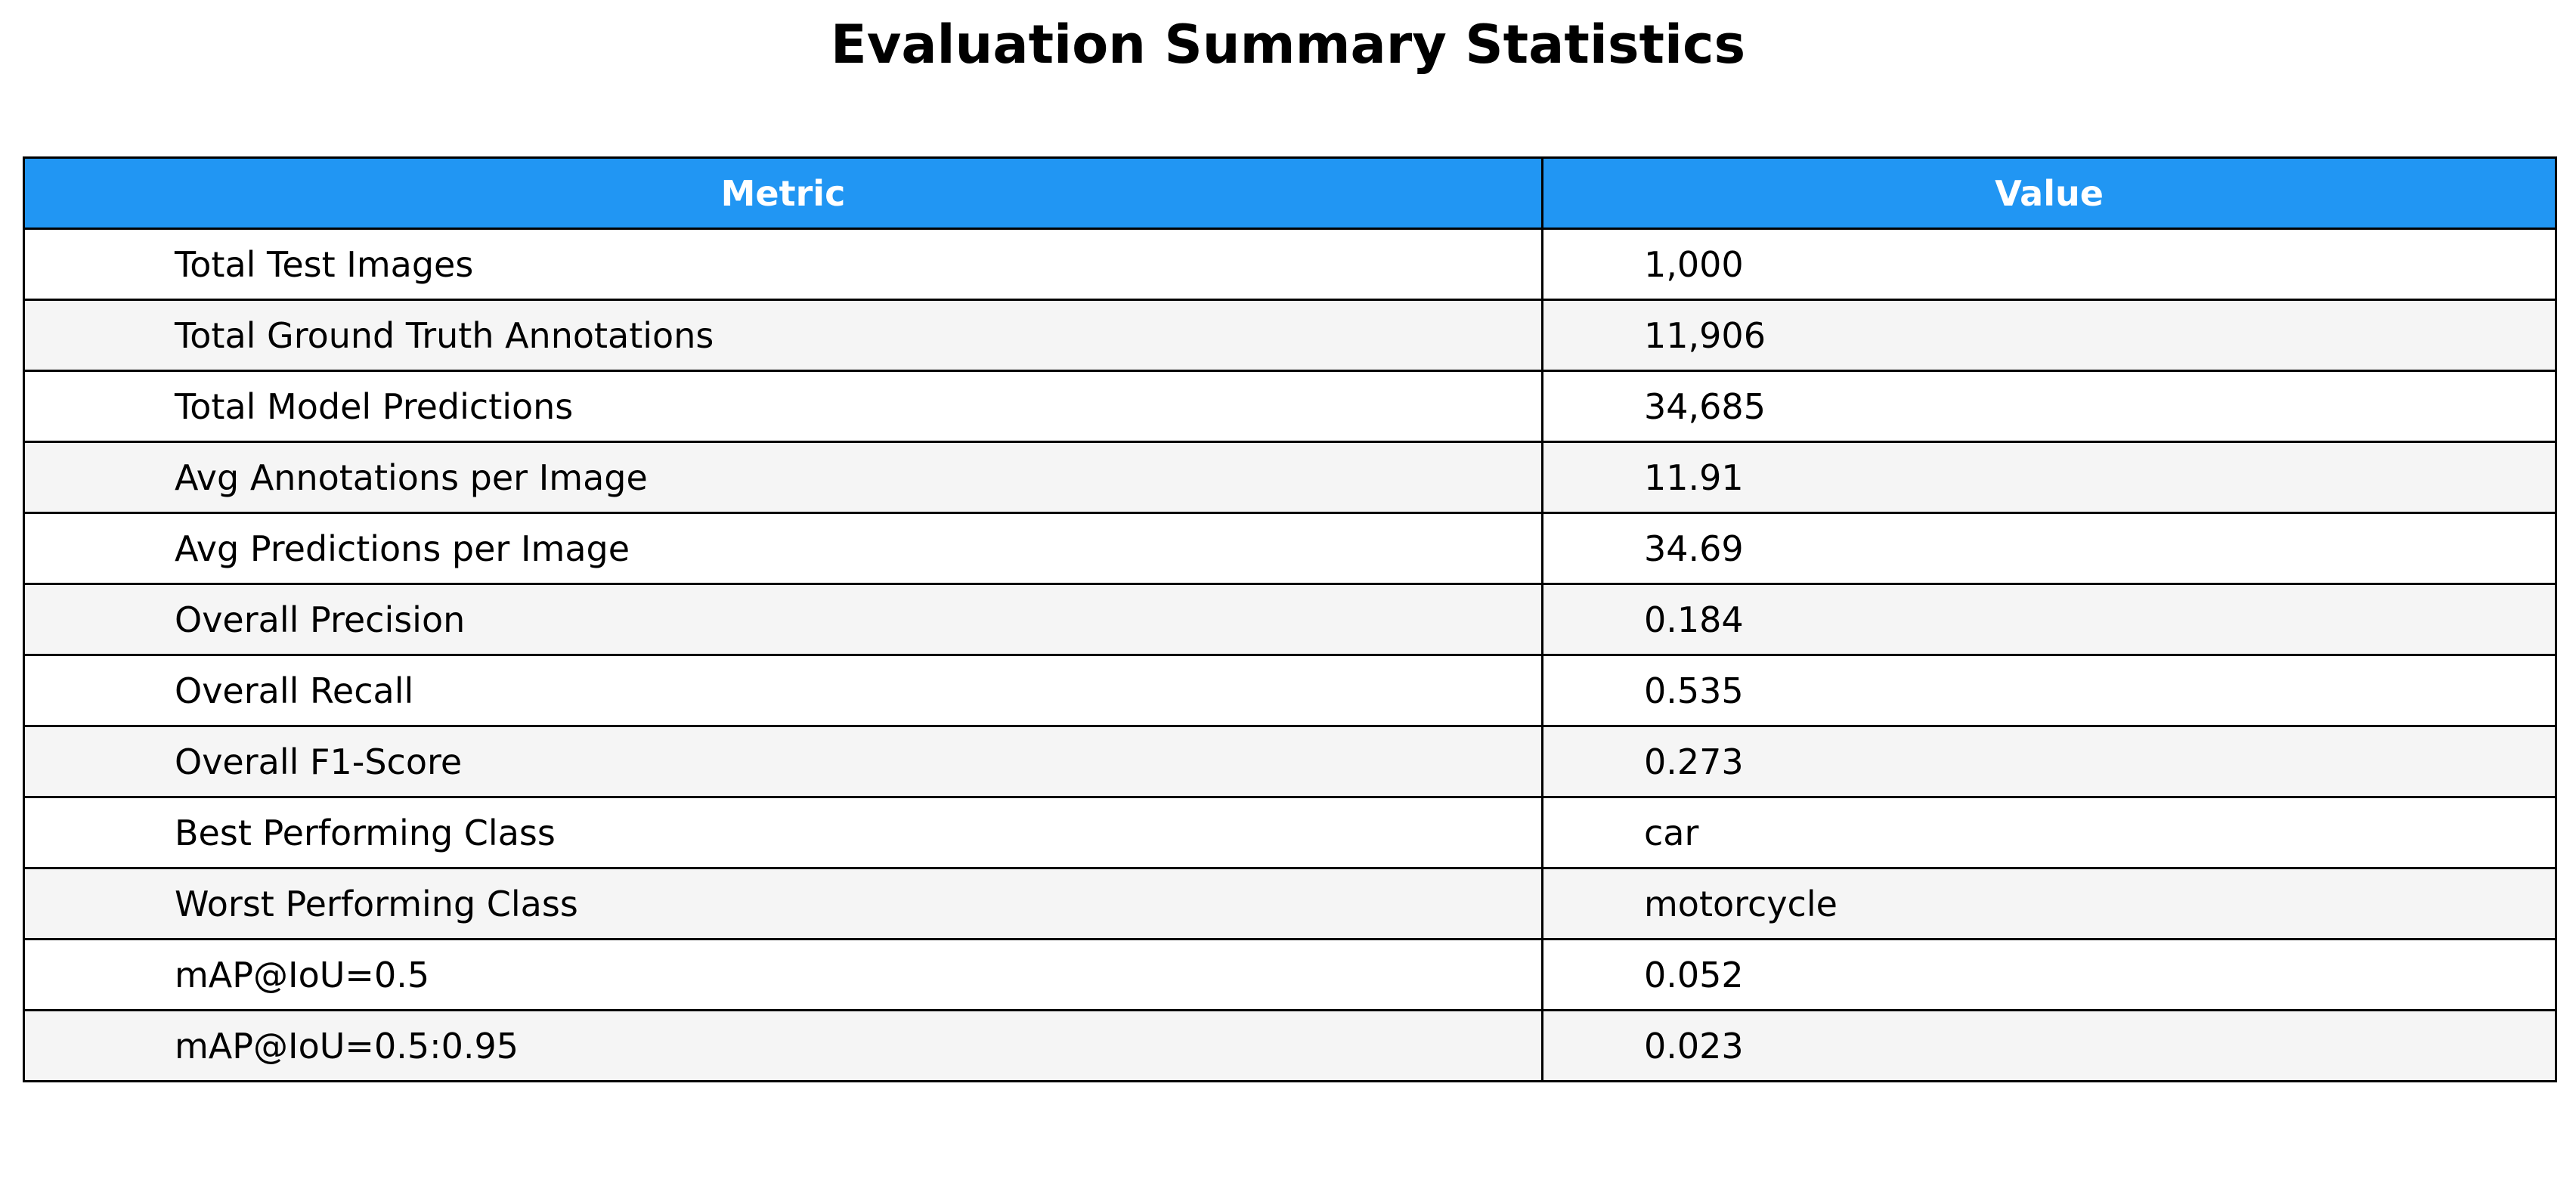 The height and width of the screenshot is (1195, 2576). I want to click on table-row: Total Model Predictions 34,685, so click(1290, 407).